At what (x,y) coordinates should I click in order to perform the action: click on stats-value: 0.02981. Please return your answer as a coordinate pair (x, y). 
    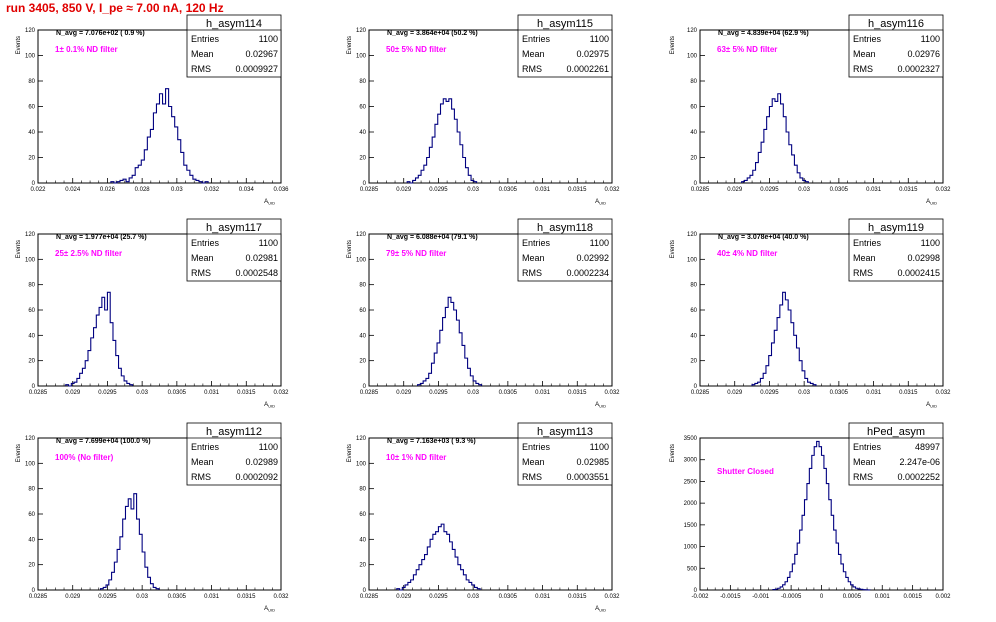
    Looking at the image, I should click on (261, 258).